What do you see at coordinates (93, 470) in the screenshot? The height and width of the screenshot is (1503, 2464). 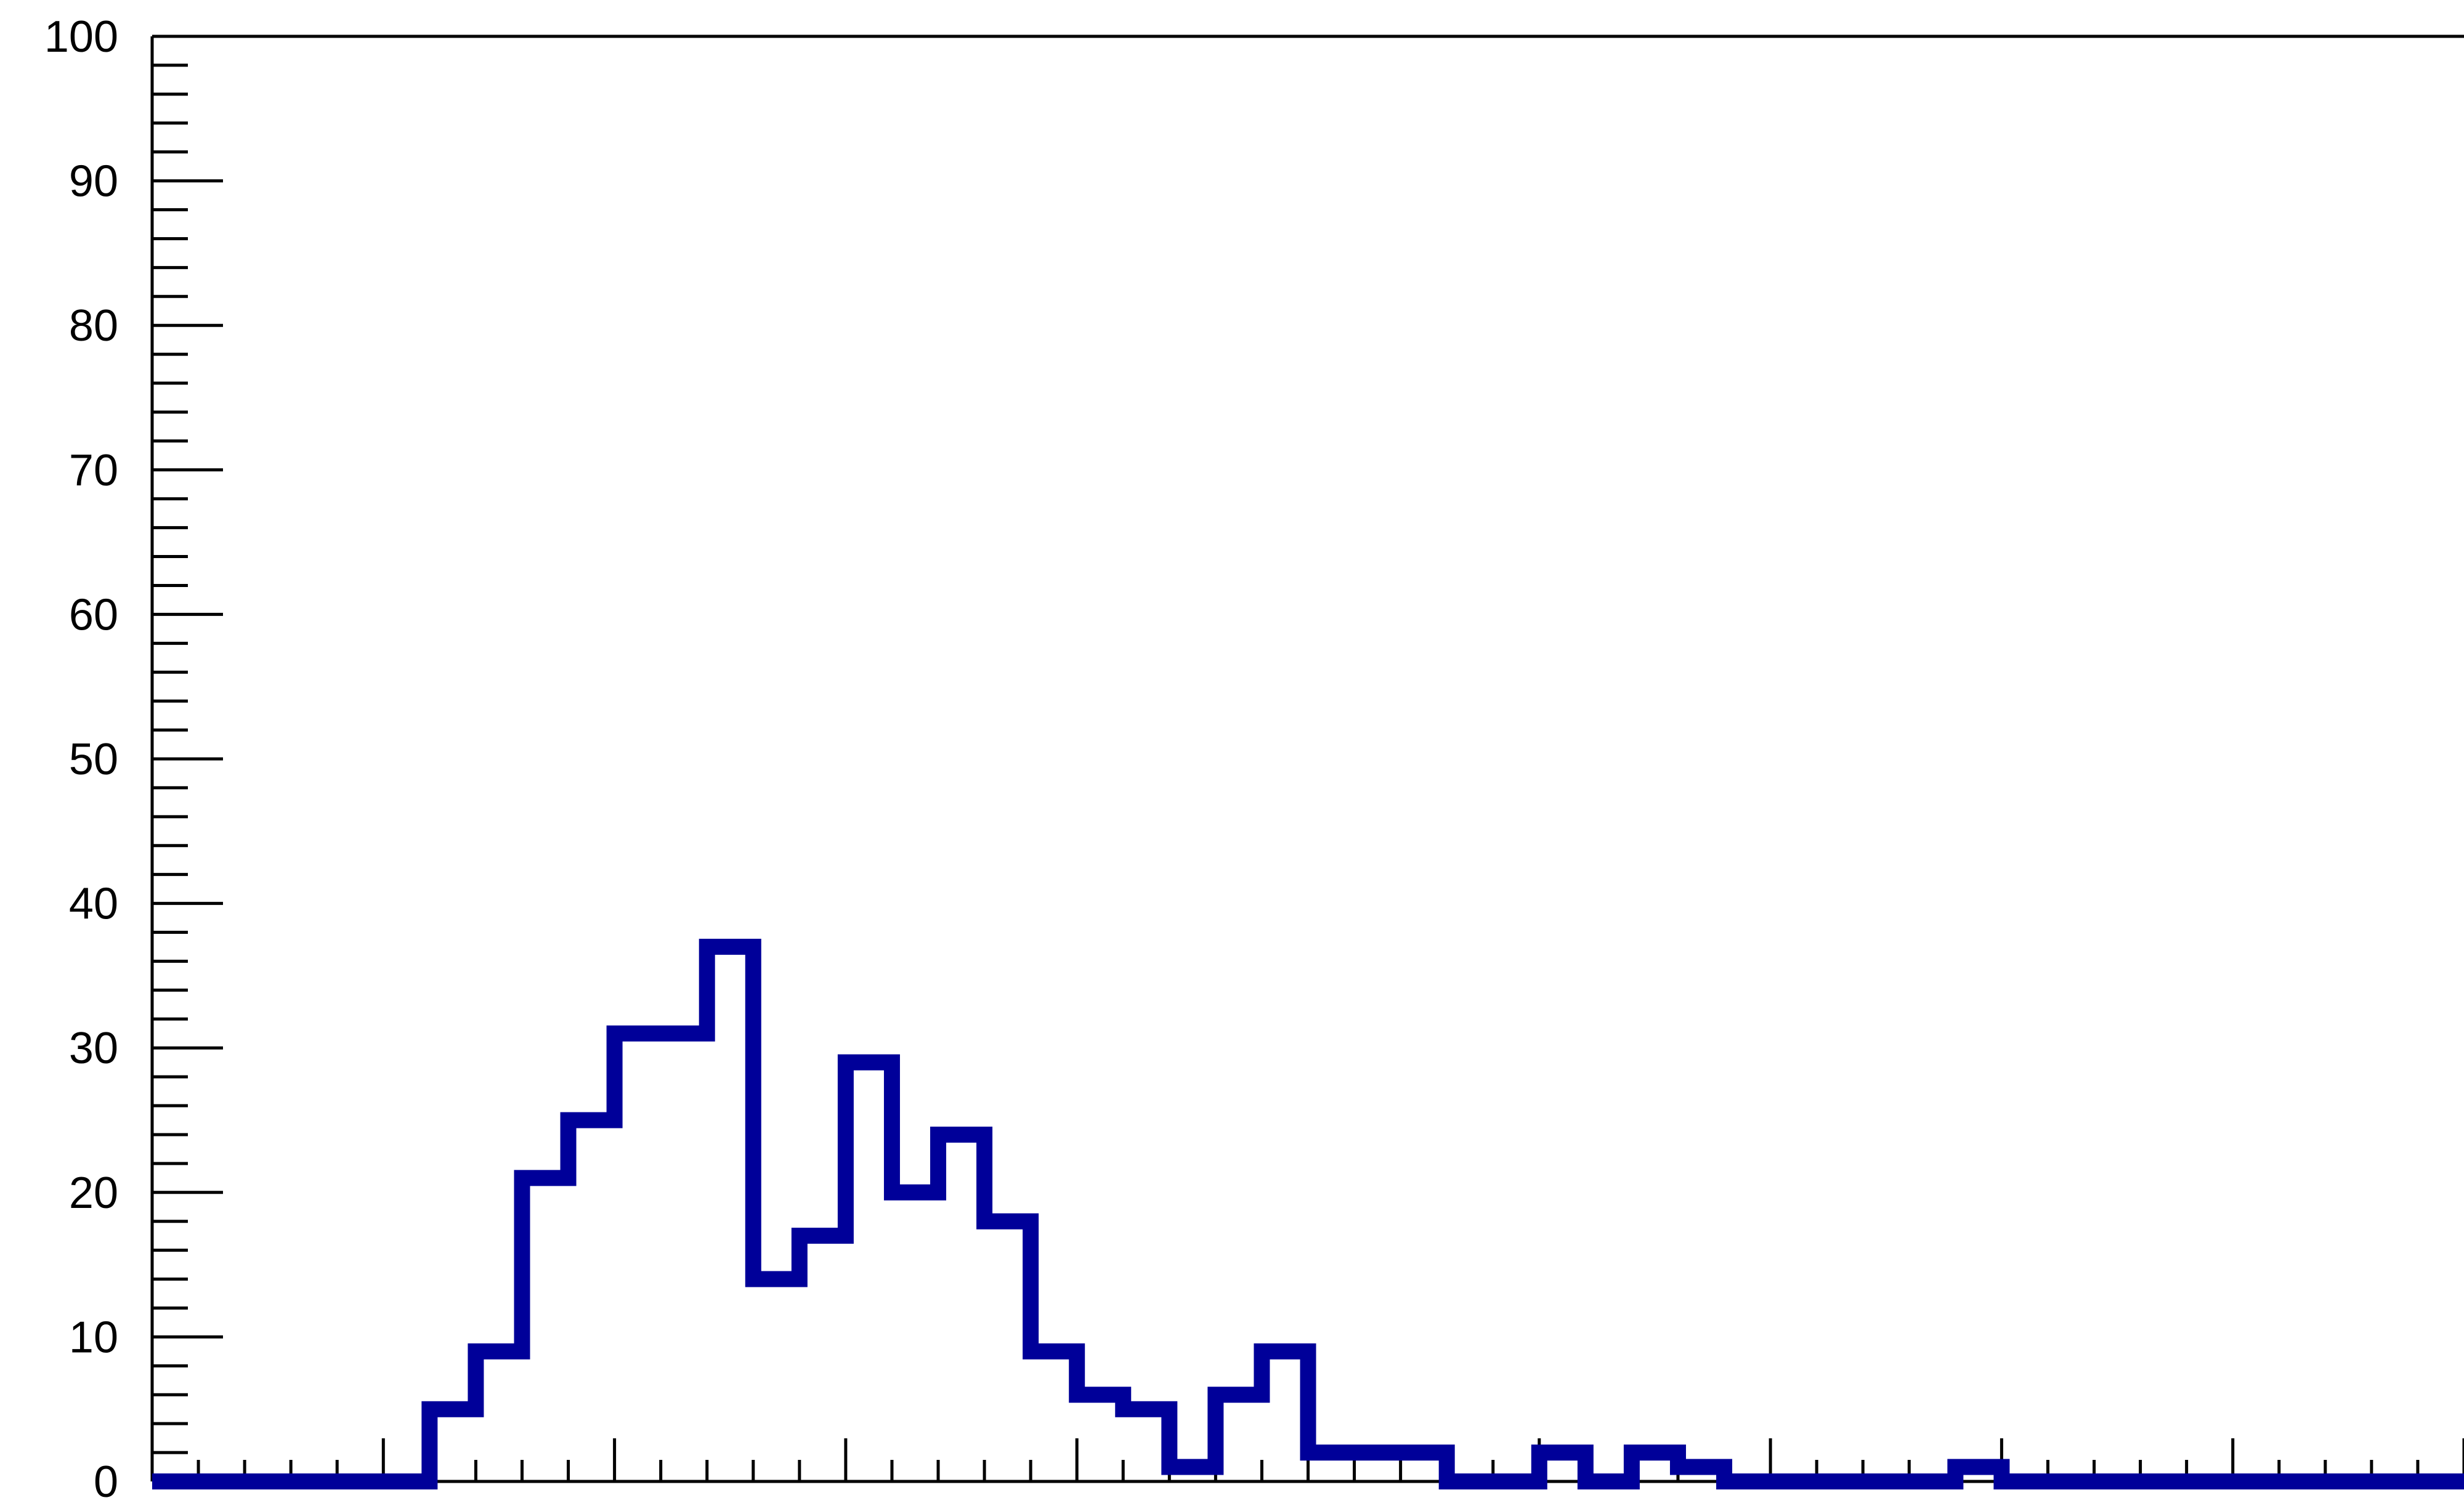 I see `y-tick-label: 70` at bounding box center [93, 470].